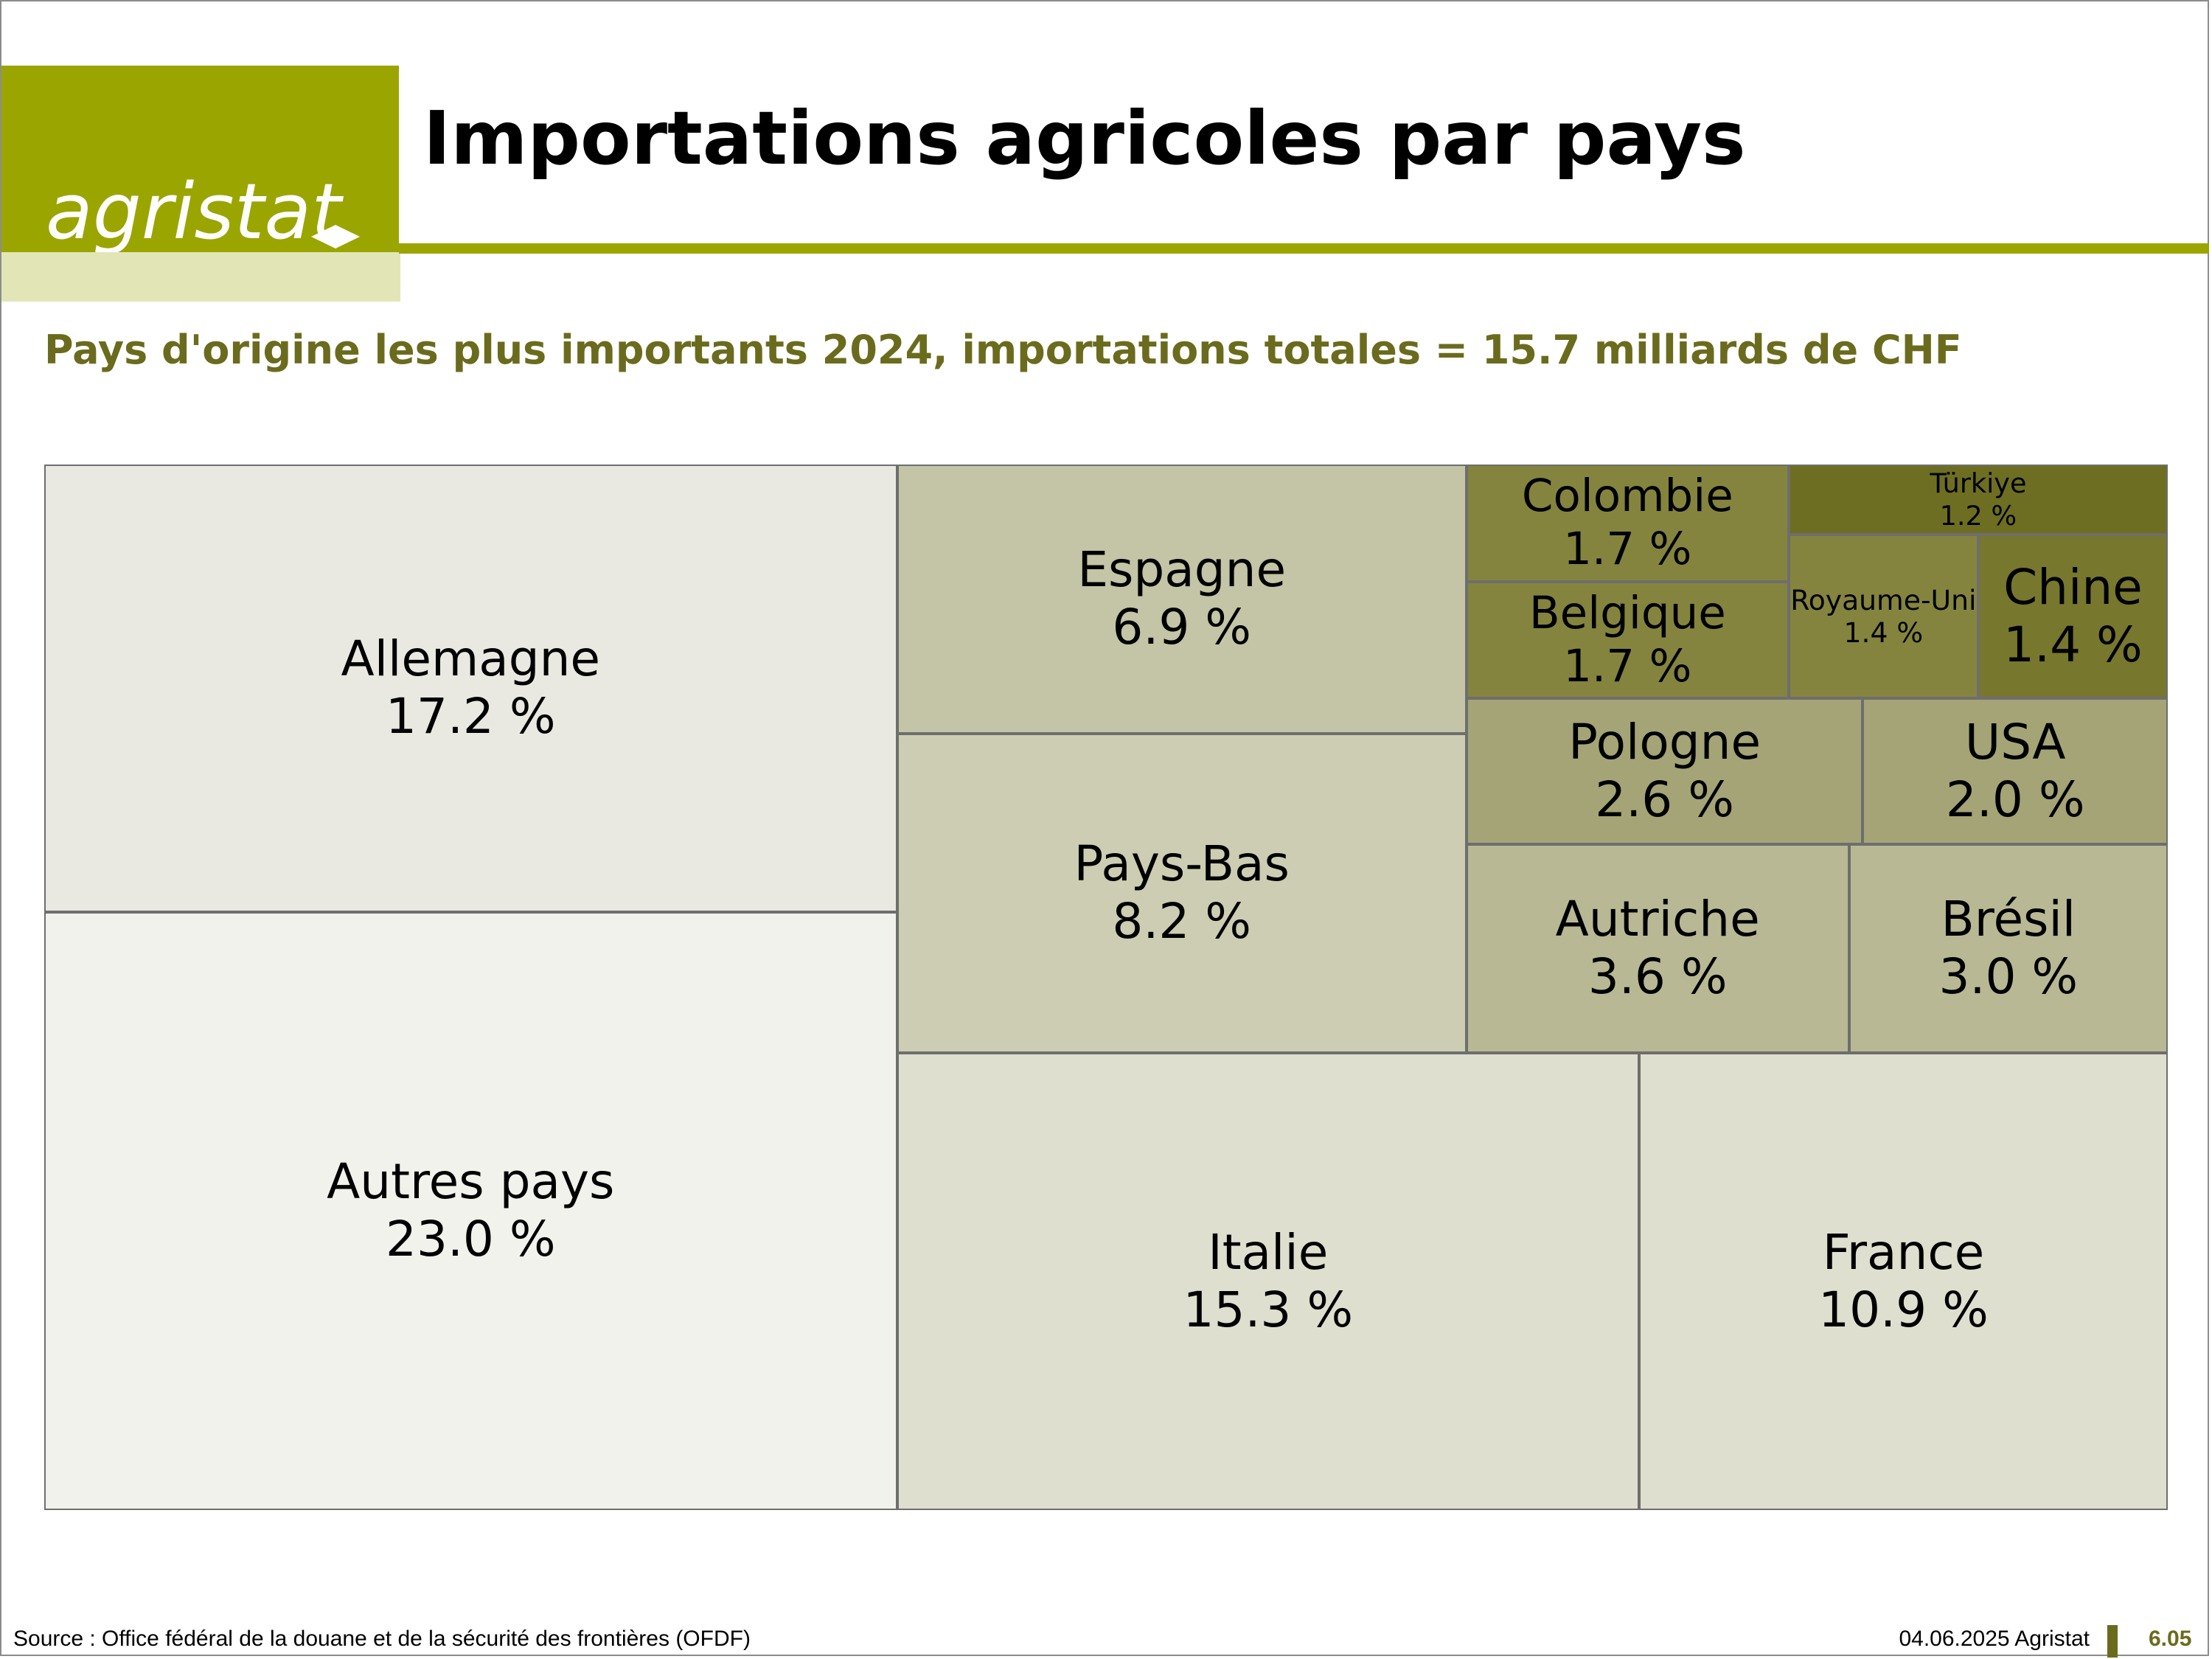 This screenshot has width=2212, height=1659. I want to click on treemap-cell-france: France 10.9 %, so click(1903, 1281).